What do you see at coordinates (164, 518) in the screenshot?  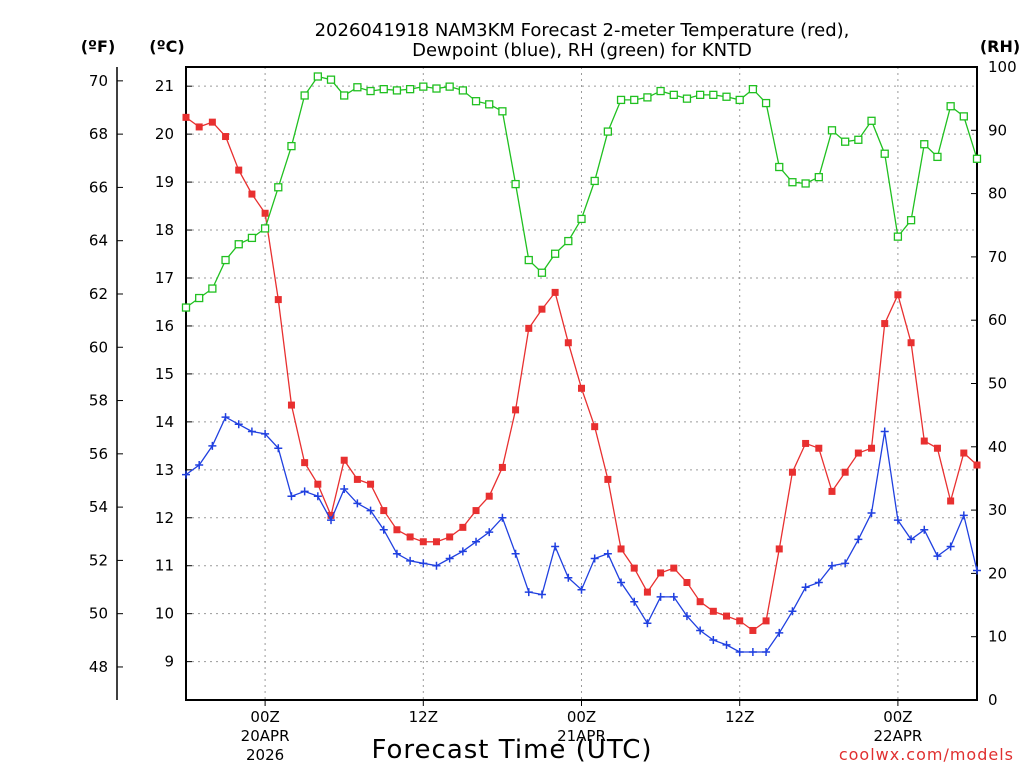 I see `celsius-tick-label: 12` at bounding box center [164, 518].